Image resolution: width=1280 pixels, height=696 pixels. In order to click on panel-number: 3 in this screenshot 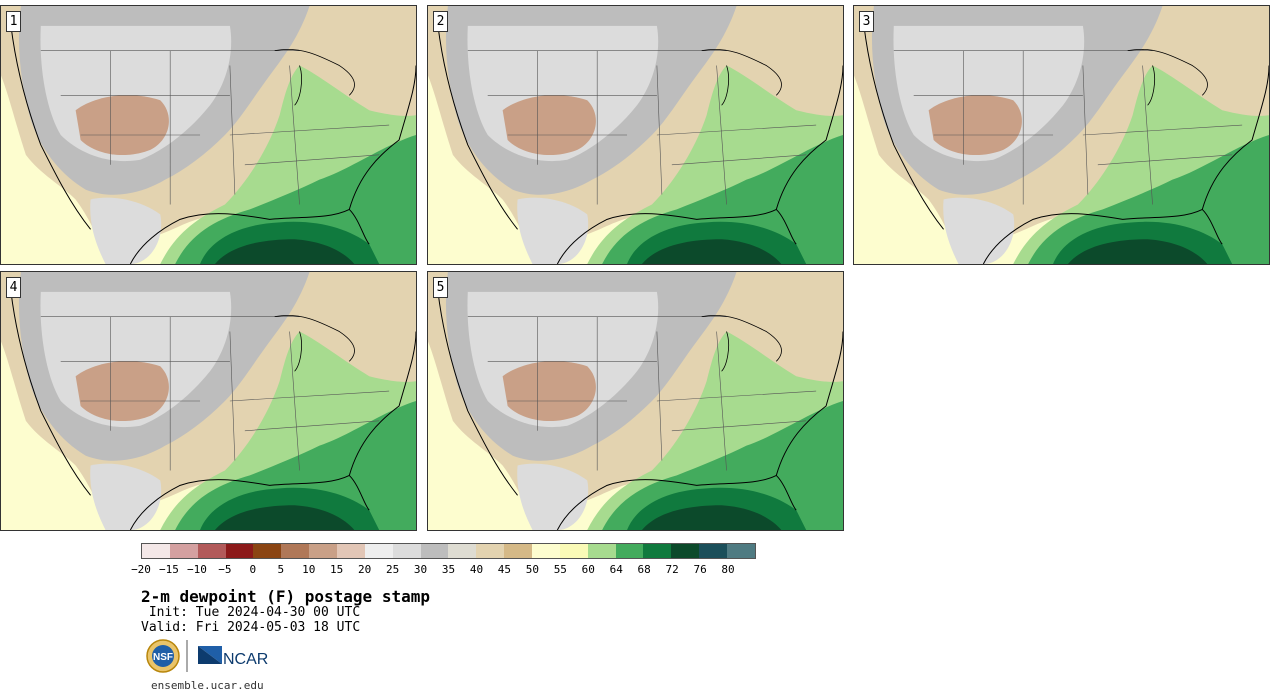, I will do `click(866, 21)`.